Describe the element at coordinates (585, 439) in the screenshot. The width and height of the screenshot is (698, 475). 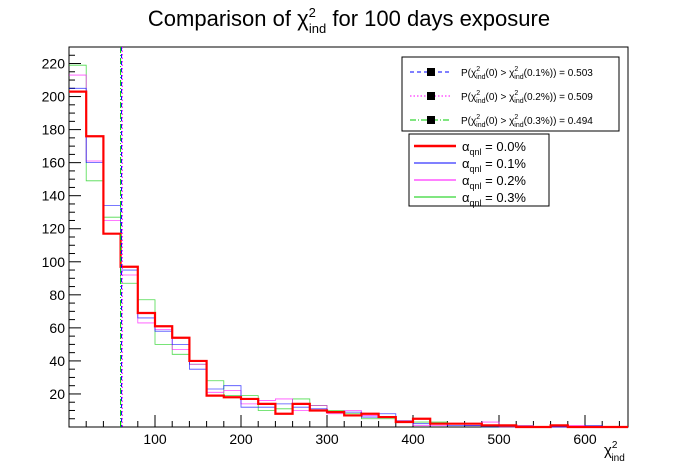
I see `x-tick-label: 600` at that location.